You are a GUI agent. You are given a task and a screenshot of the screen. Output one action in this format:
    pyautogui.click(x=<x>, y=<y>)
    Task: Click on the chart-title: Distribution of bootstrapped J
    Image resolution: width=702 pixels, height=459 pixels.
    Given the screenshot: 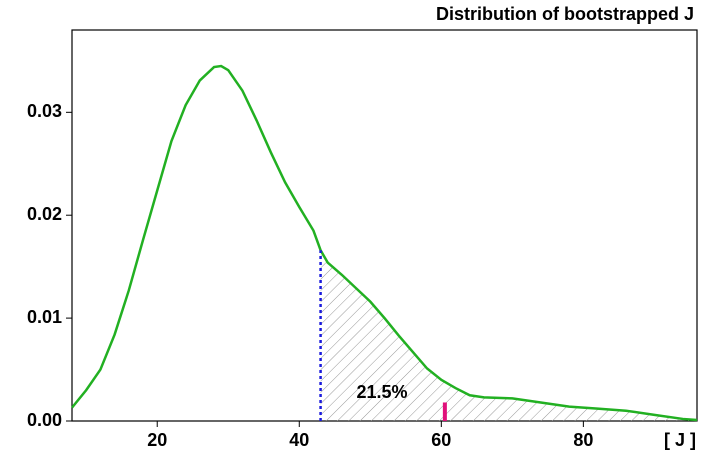 What is the action you would take?
    pyautogui.click(x=565, y=14)
    